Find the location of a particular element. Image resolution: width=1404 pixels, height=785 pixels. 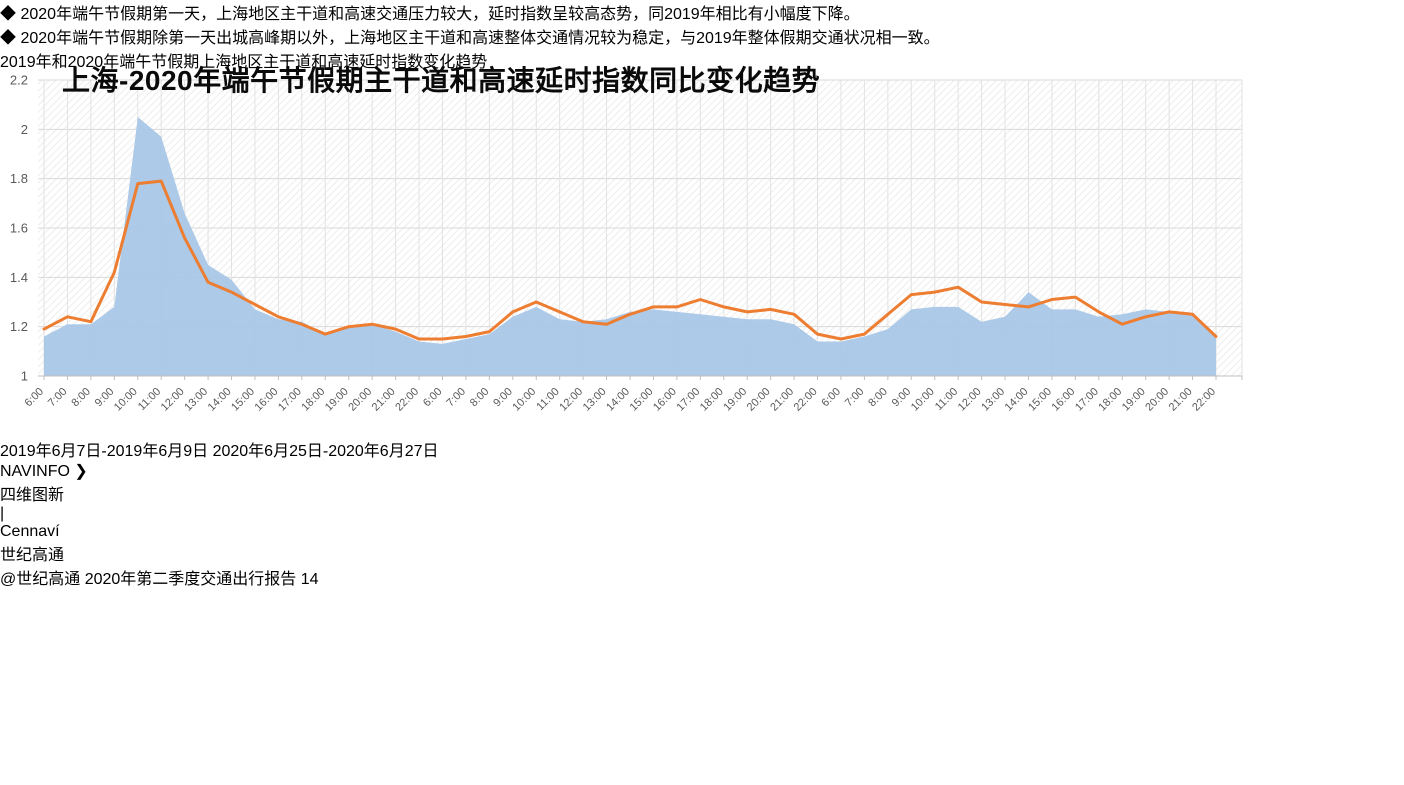

cennavi-logo: Cennaví 世纪高通 is located at coordinates (702, 544).